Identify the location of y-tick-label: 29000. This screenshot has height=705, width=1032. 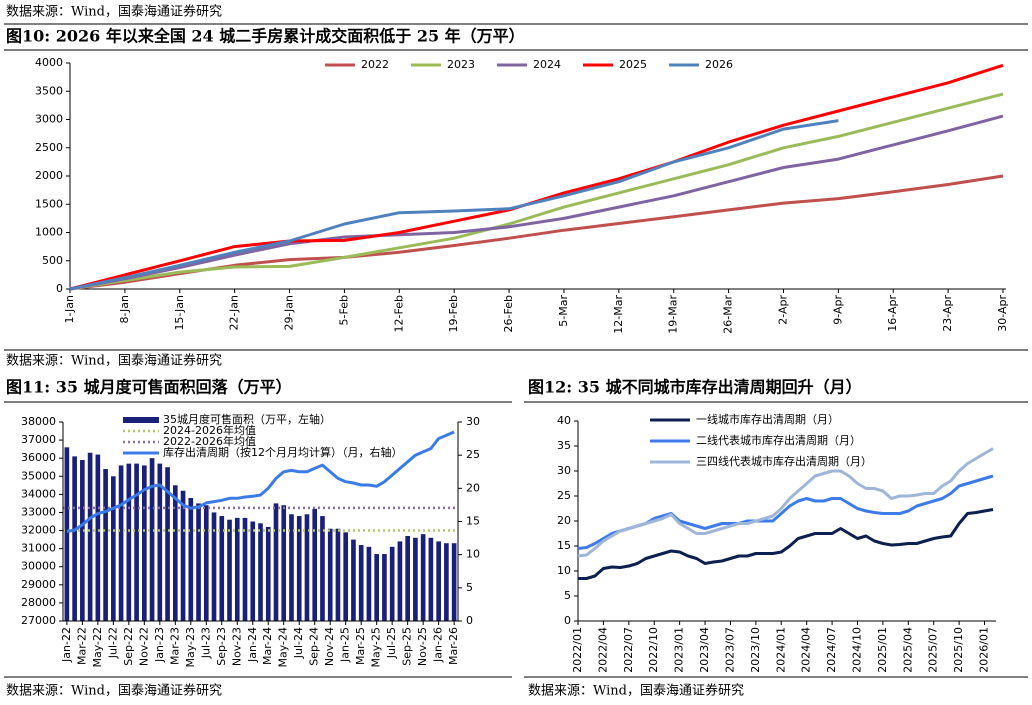
(38, 584).